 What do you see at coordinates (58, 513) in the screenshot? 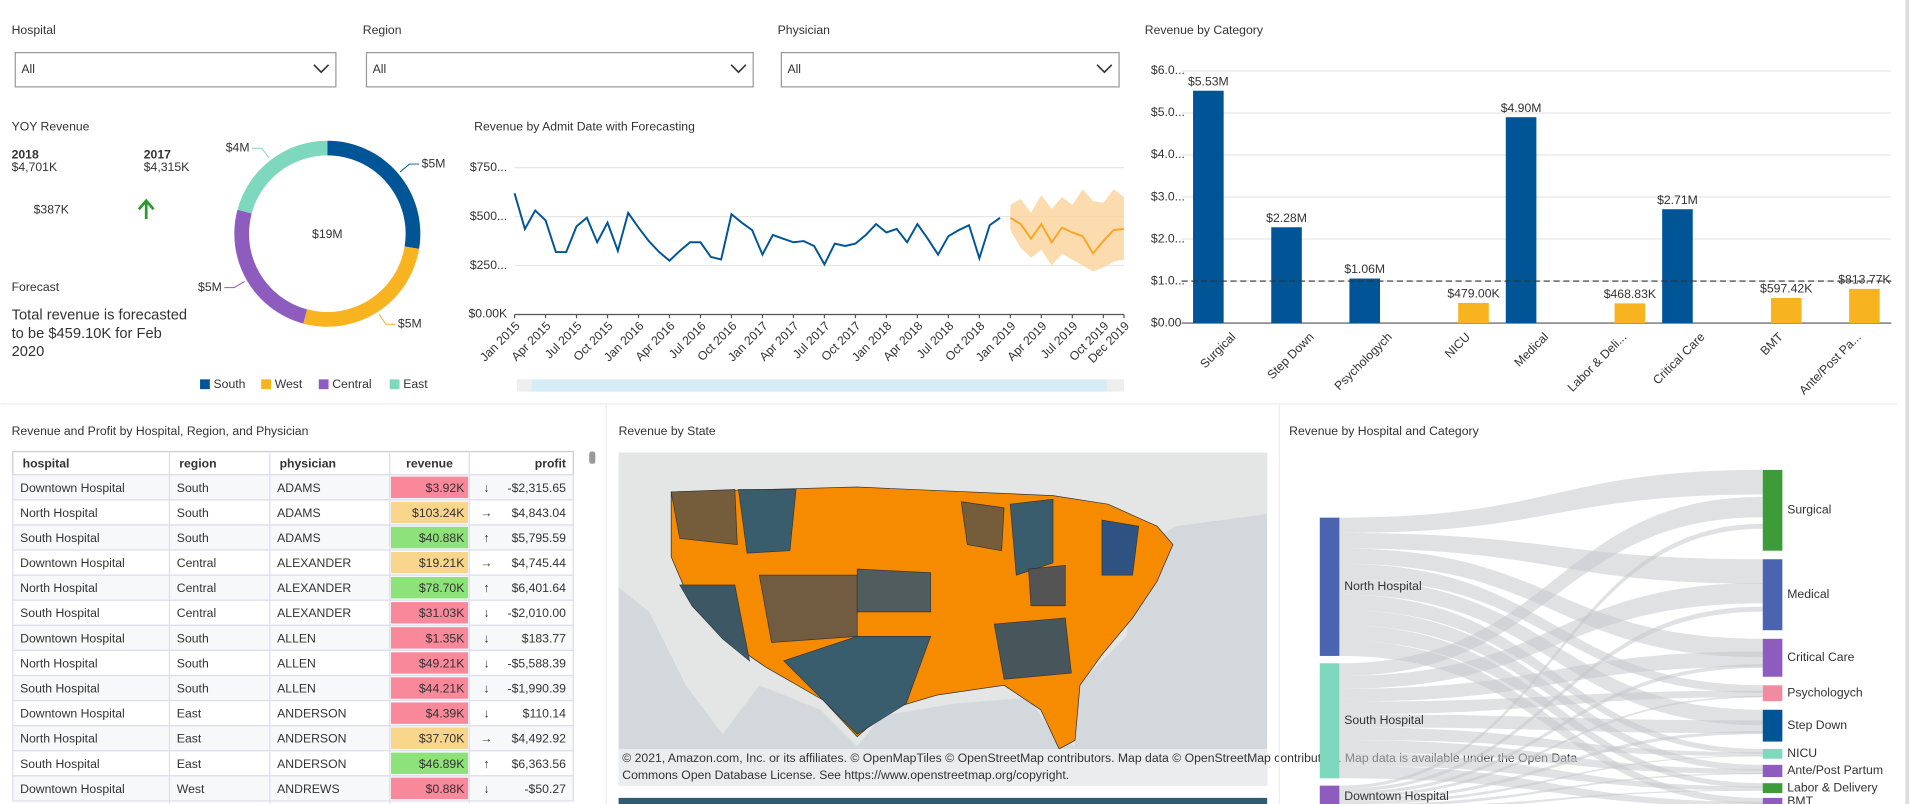
I see `table-cell: North Hospital` at bounding box center [58, 513].